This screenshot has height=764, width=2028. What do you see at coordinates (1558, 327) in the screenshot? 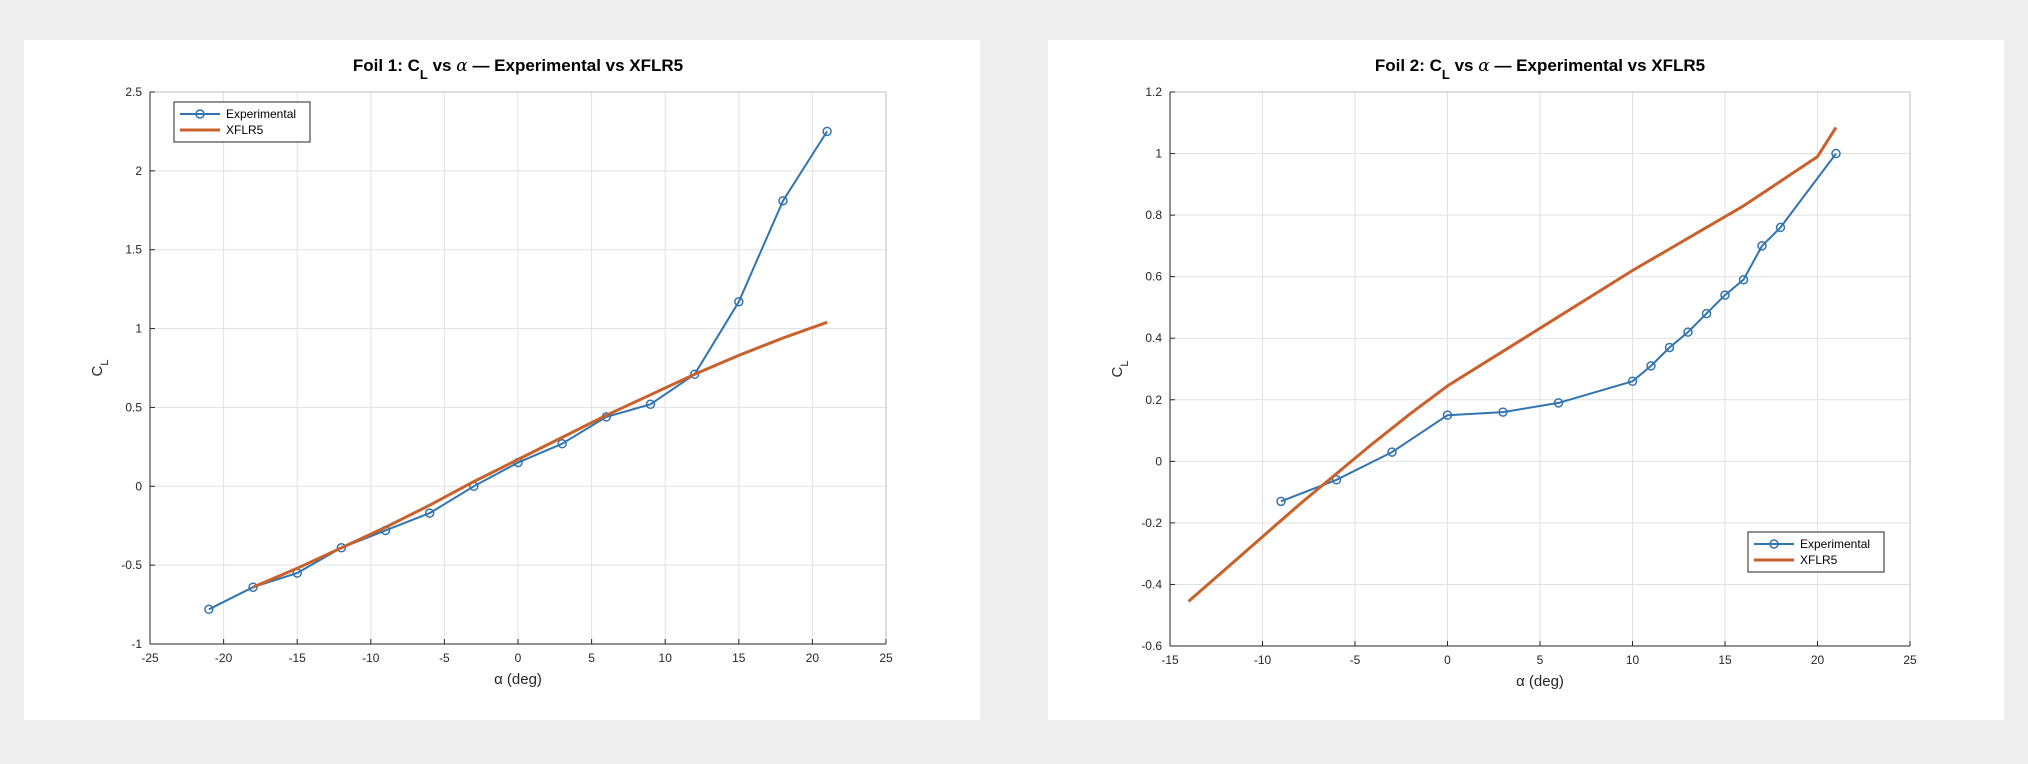
I see `experimental-series-line` at bounding box center [1558, 327].